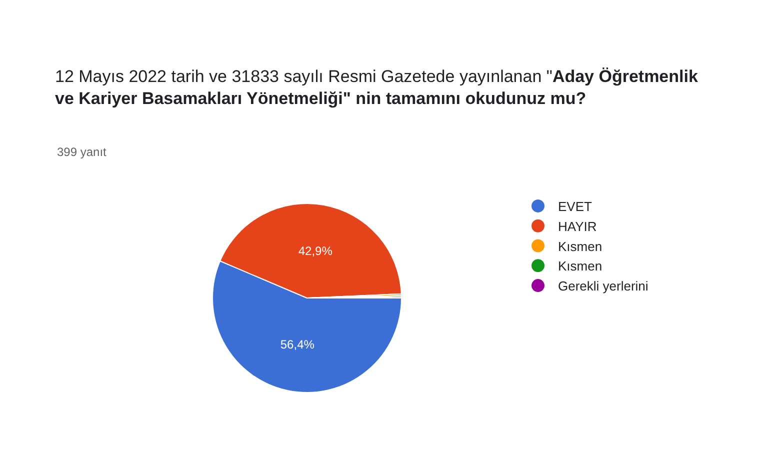 The width and height of the screenshot is (762, 469). Describe the element at coordinates (315, 251) in the screenshot. I see `data-label: 42,9%` at that location.